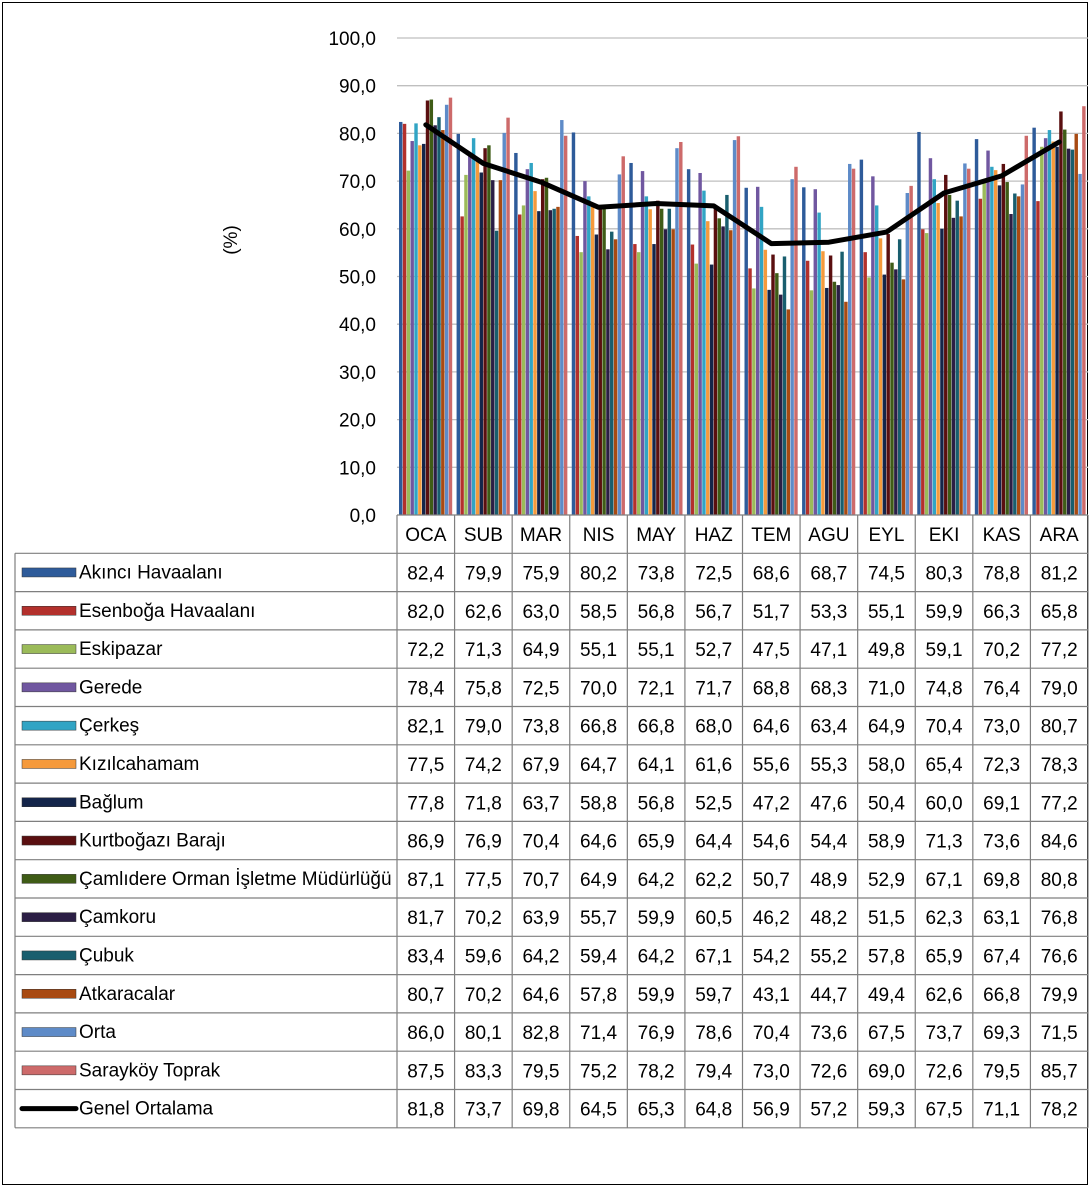 Image resolution: width=1092 pixels, height=1189 pixels. Describe the element at coordinates (828, 842) in the screenshot. I see `table-cell: 54,4` at that location.